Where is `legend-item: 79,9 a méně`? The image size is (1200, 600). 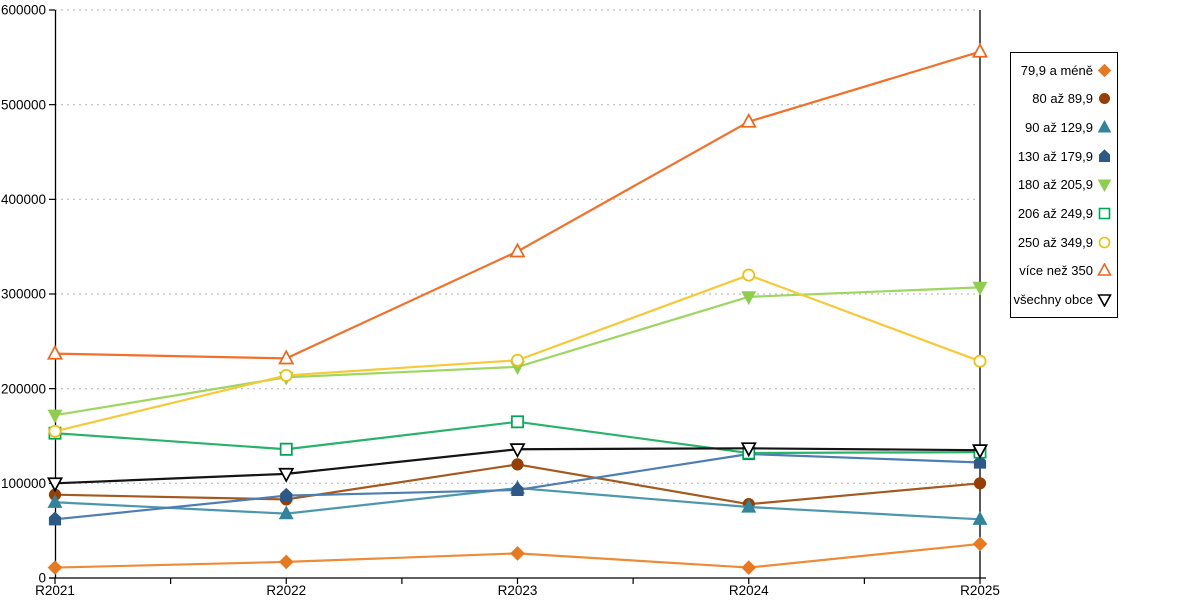
legend-item: 79,9 a méně is located at coordinates (1063, 70).